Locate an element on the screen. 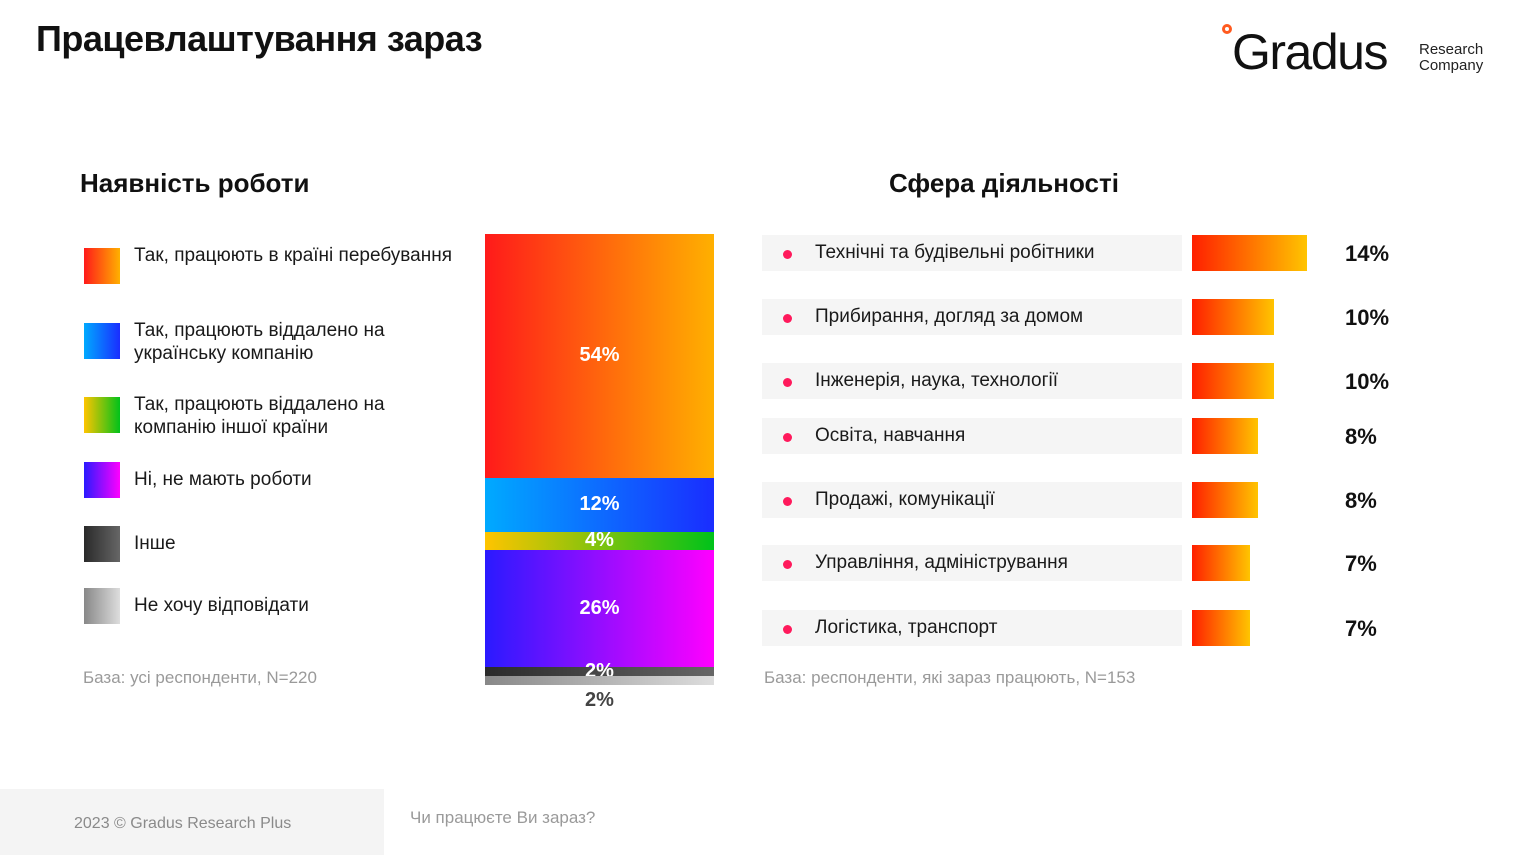  stack-segment-label: 26% is located at coordinates (599, 607).